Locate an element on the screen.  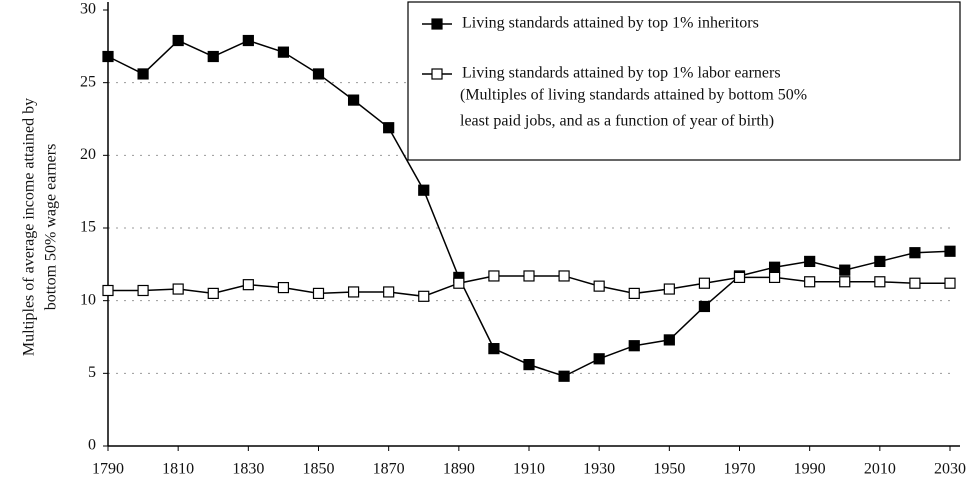
x-tick-label: 1990 is located at coordinates (810, 469).